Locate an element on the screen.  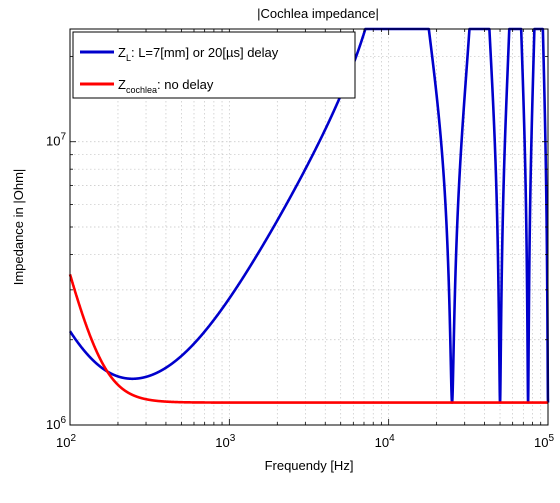
legend-label-nodelay-sub: cochlea is located at coordinates (141, 90).